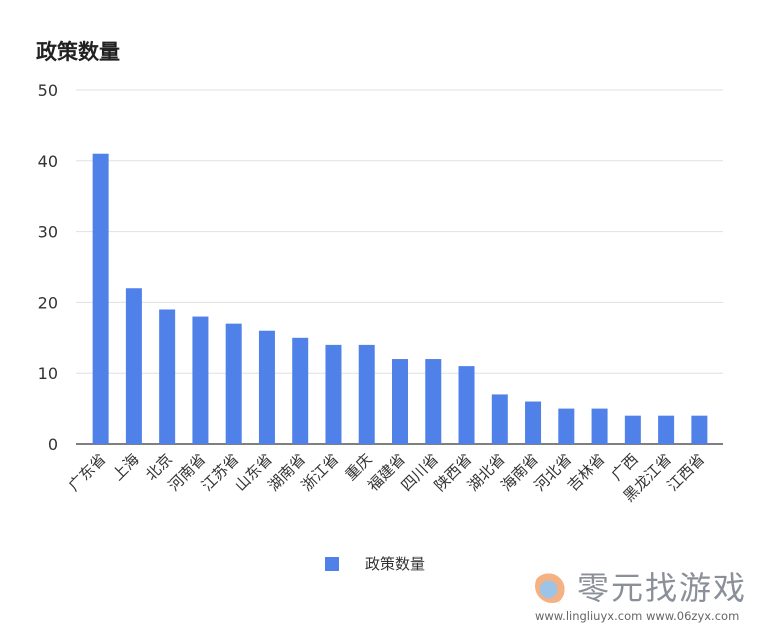 Image resolution: width=759 pixels, height=625 pixels. Describe the element at coordinates (553, 472) in the screenshot. I see `x-tick-label: 河北省` at that location.